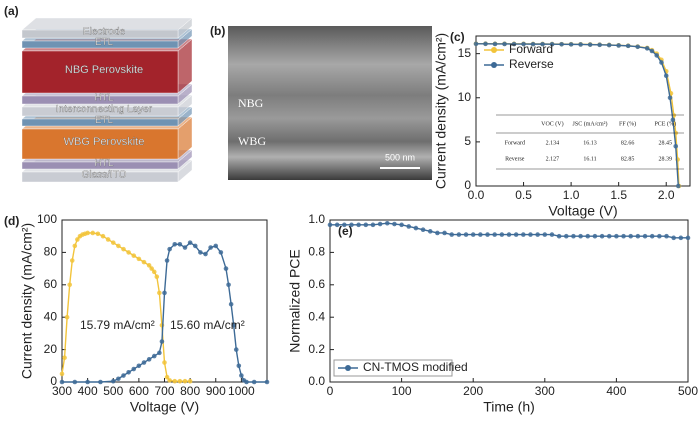 The width and height of the screenshot is (700, 422). What do you see at coordinates (51, 316) in the screenshot?
I see `y-tick-label: 40` at bounding box center [51, 316].